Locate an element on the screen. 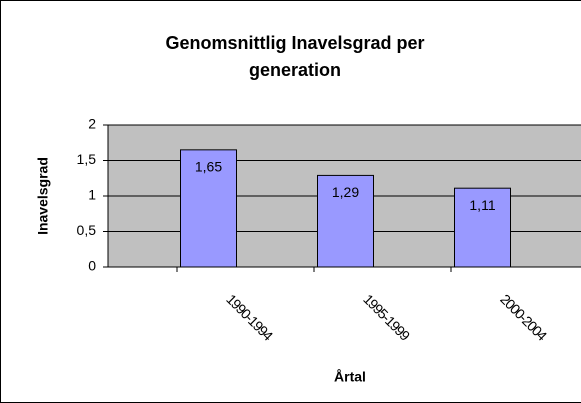  x-tick-label: 2000-2004 is located at coordinates (523, 317).